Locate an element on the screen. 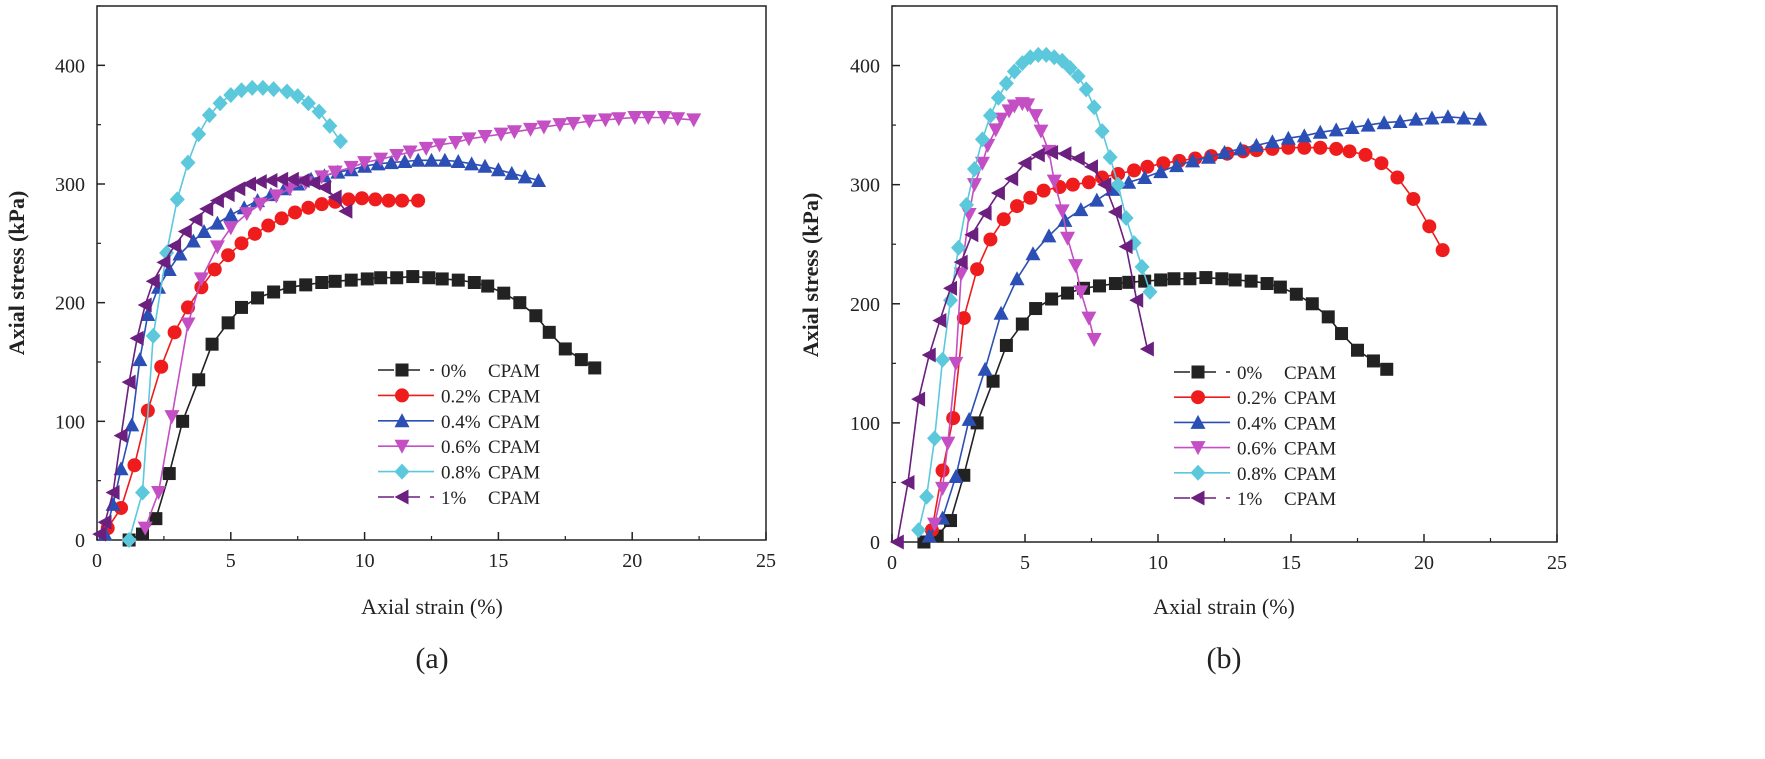 This screenshot has height=759, width=1765. legend-percent: 0% is located at coordinates (1250, 373).